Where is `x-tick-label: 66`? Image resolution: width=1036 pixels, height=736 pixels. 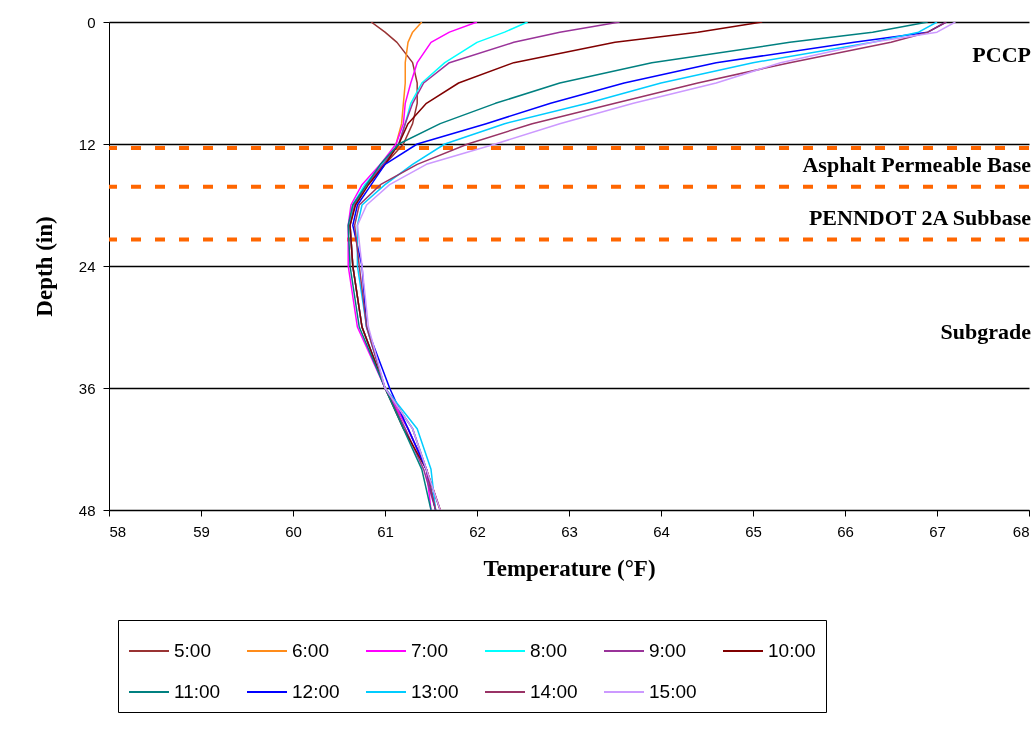 x-tick-label: 66 is located at coordinates (845, 531).